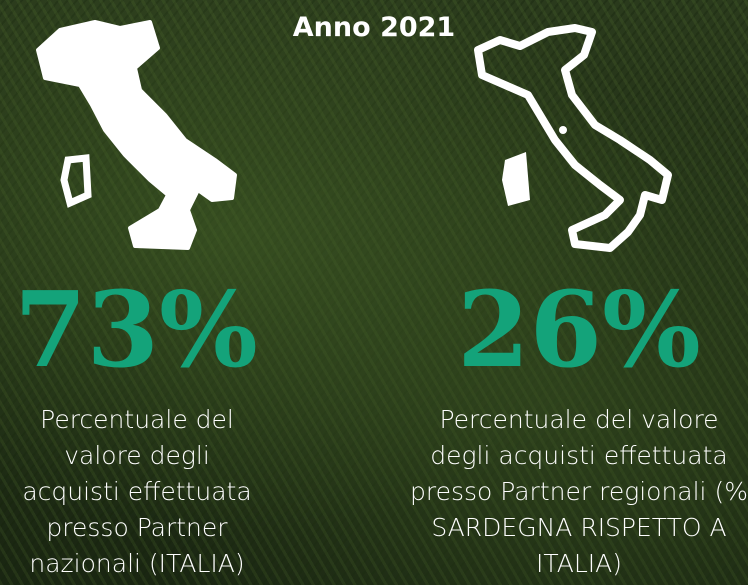 The height and width of the screenshot is (585, 748). Describe the element at coordinates (136, 135) in the screenshot. I see `italy-map-filled` at that location.